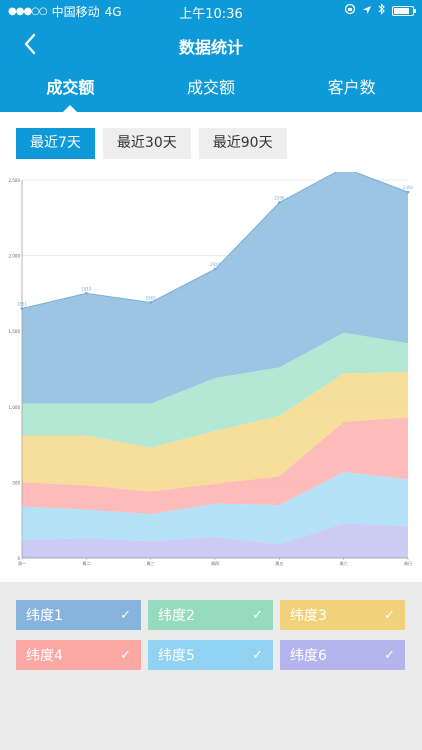 This screenshot has width=422, height=750. What do you see at coordinates (75, 12) in the screenshot?
I see `carrier-label: 中国移动` at bounding box center [75, 12].